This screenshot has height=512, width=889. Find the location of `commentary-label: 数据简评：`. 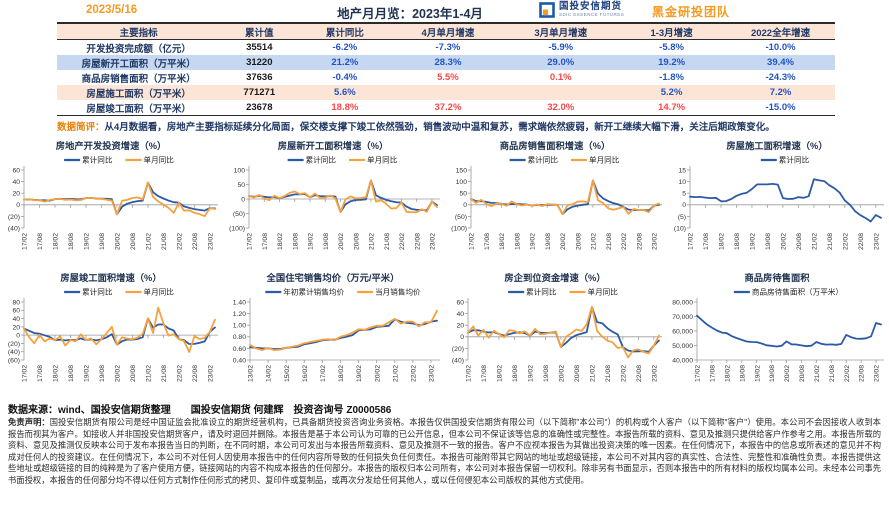

commentary-label: 数据简评： is located at coordinates (81, 127).